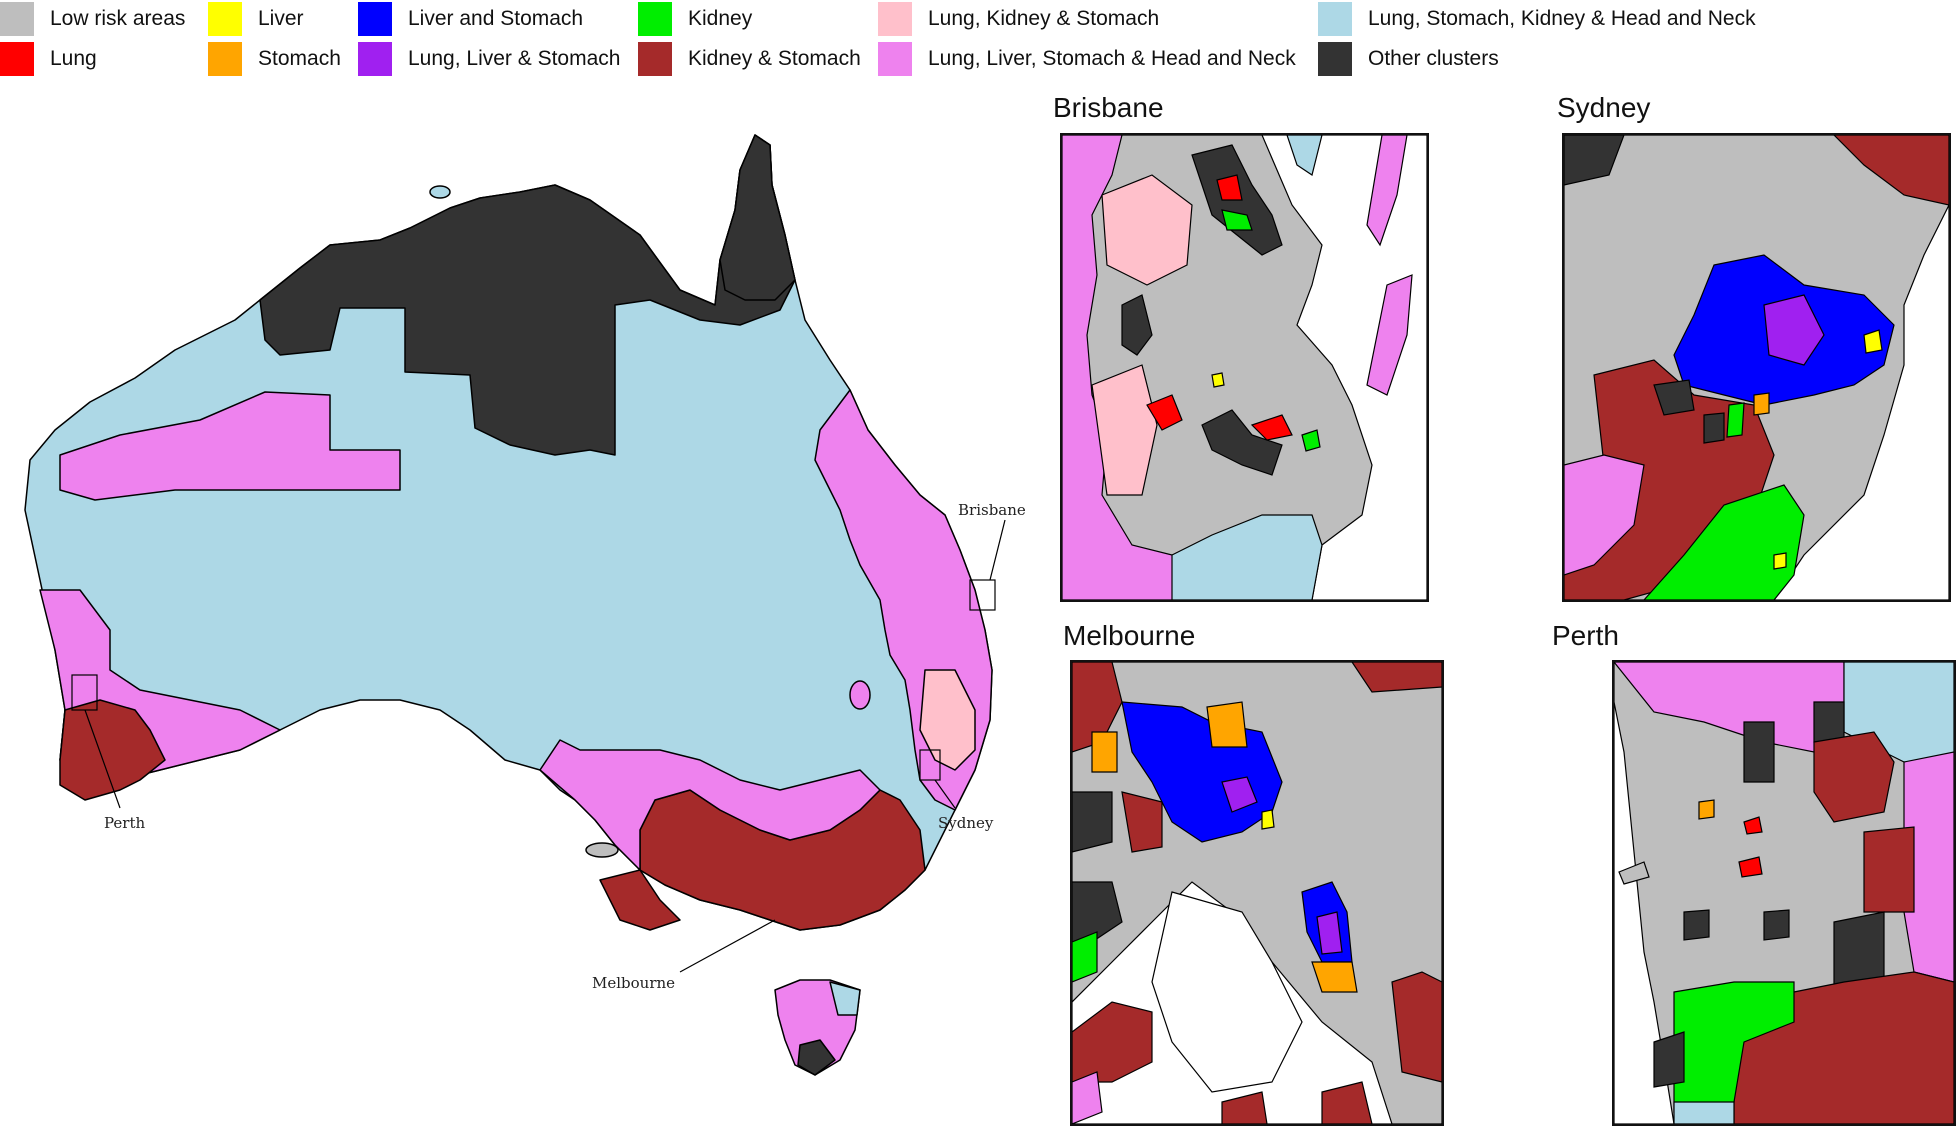 This screenshot has width=1959, height=1130. Describe the element at coordinates (1268, 819) in the screenshot. I see `melbourne-yellow` at that location.